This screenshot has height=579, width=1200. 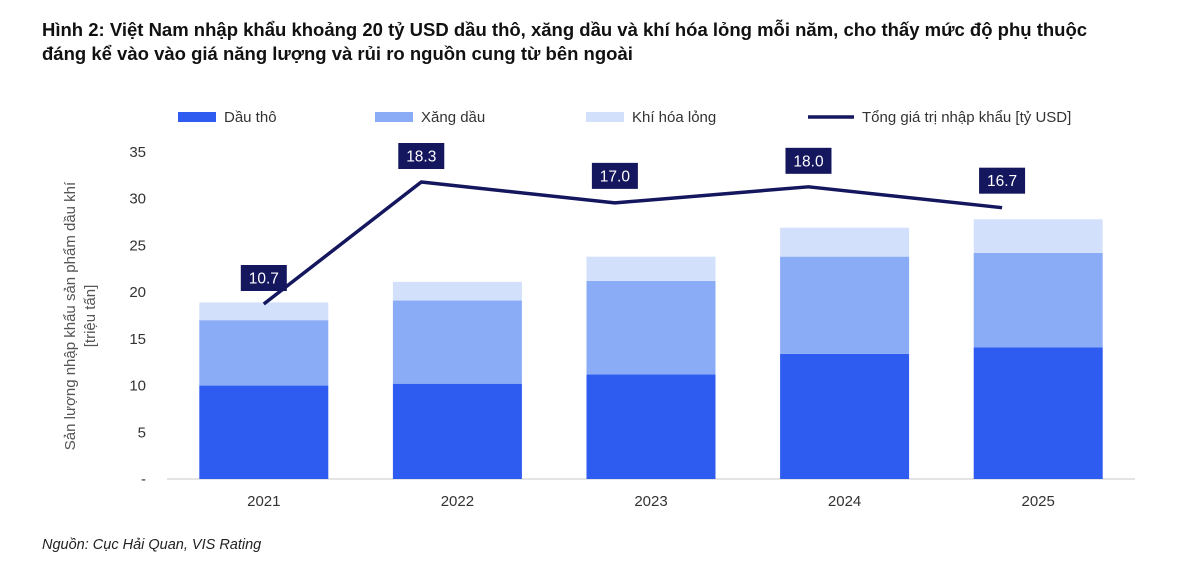 I want to click on y-tick-label: 15, so click(x=137, y=339).